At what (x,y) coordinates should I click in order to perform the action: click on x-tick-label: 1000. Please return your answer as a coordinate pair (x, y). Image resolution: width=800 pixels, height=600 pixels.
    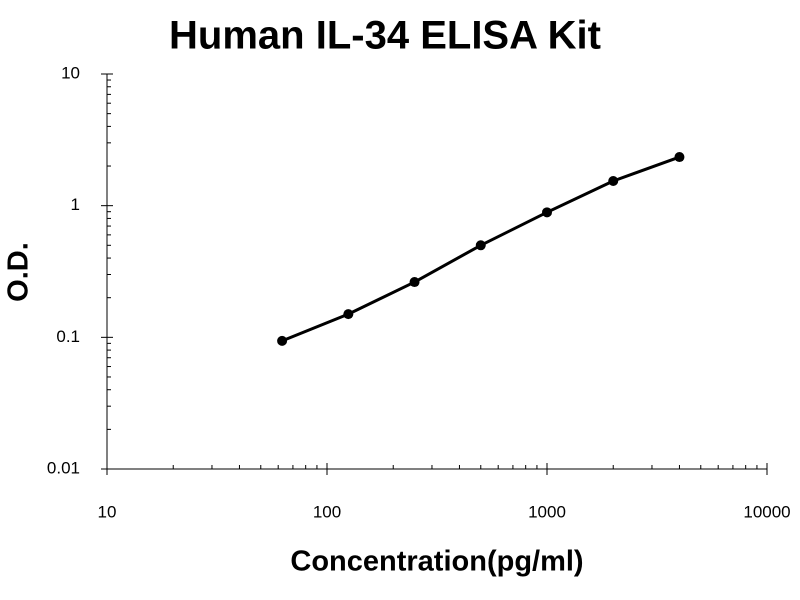
    Looking at the image, I should click on (547, 511).